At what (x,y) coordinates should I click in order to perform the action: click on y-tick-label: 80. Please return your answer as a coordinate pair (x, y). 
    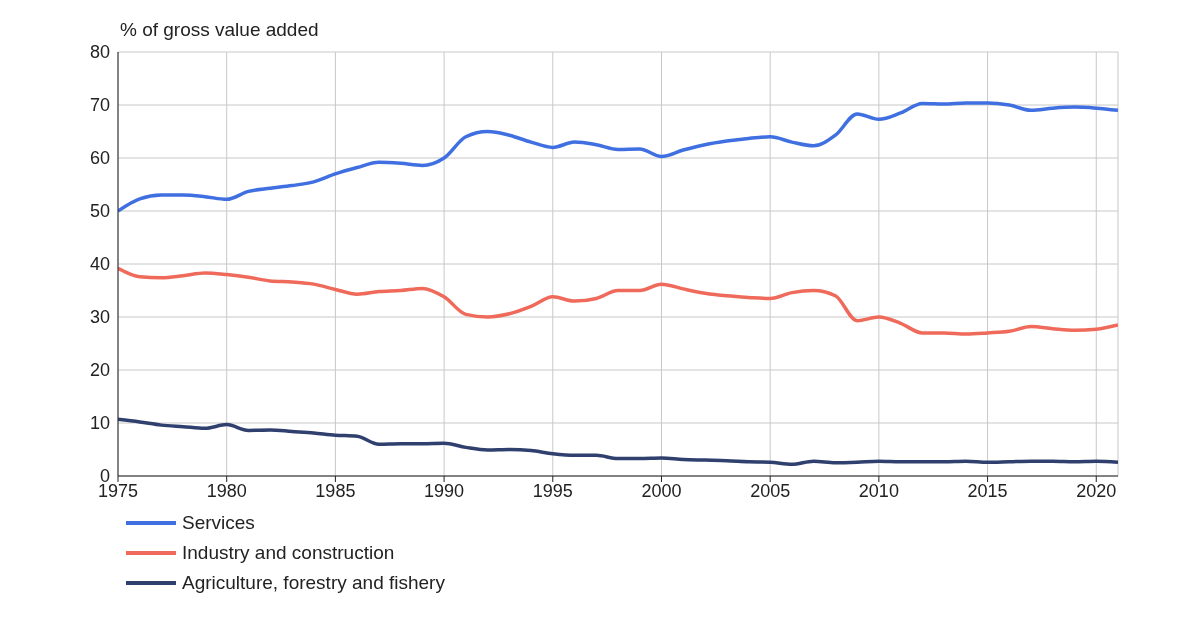
    Looking at the image, I should click on (99, 52).